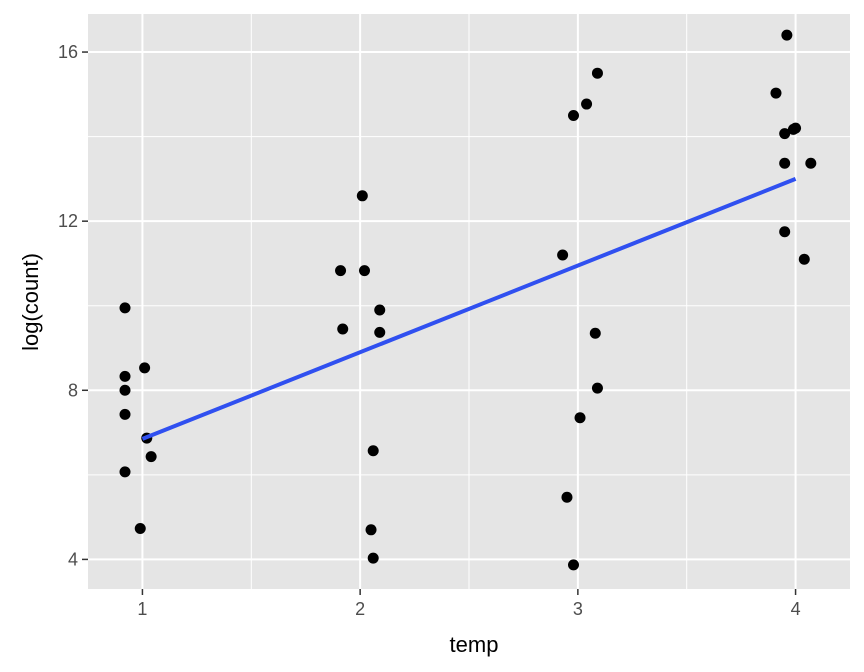 The image size is (864, 672). Describe the element at coordinates (68, 52) in the screenshot. I see `y-tick-label: 16` at that location.